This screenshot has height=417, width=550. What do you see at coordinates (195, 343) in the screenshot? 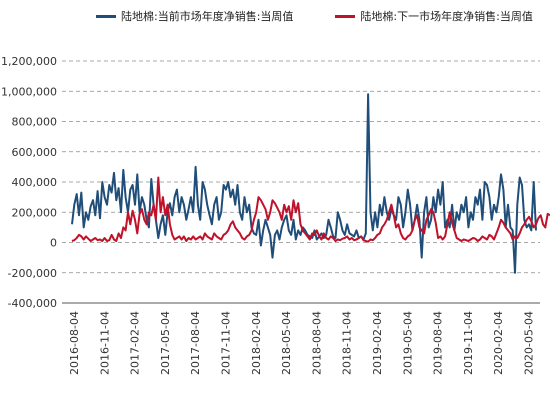
I see `x-tick-label: 2017-08-04` at bounding box center [195, 343].